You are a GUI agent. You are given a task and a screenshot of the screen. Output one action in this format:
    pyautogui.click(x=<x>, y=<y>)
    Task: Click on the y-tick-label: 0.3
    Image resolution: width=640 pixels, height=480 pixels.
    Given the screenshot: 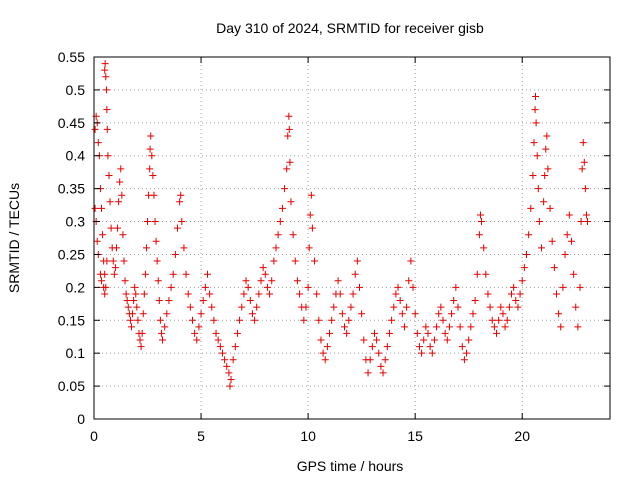 What is the action you would take?
    pyautogui.click(x=76, y=222)
    